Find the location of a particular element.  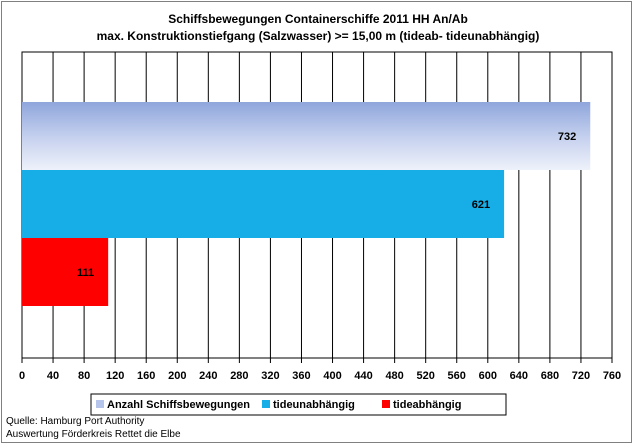

legend-label: tideunabhängig is located at coordinates (314, 405).